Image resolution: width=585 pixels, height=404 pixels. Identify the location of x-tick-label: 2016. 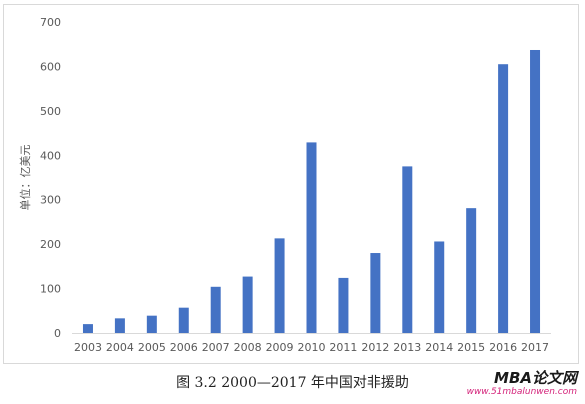
(503, 347).